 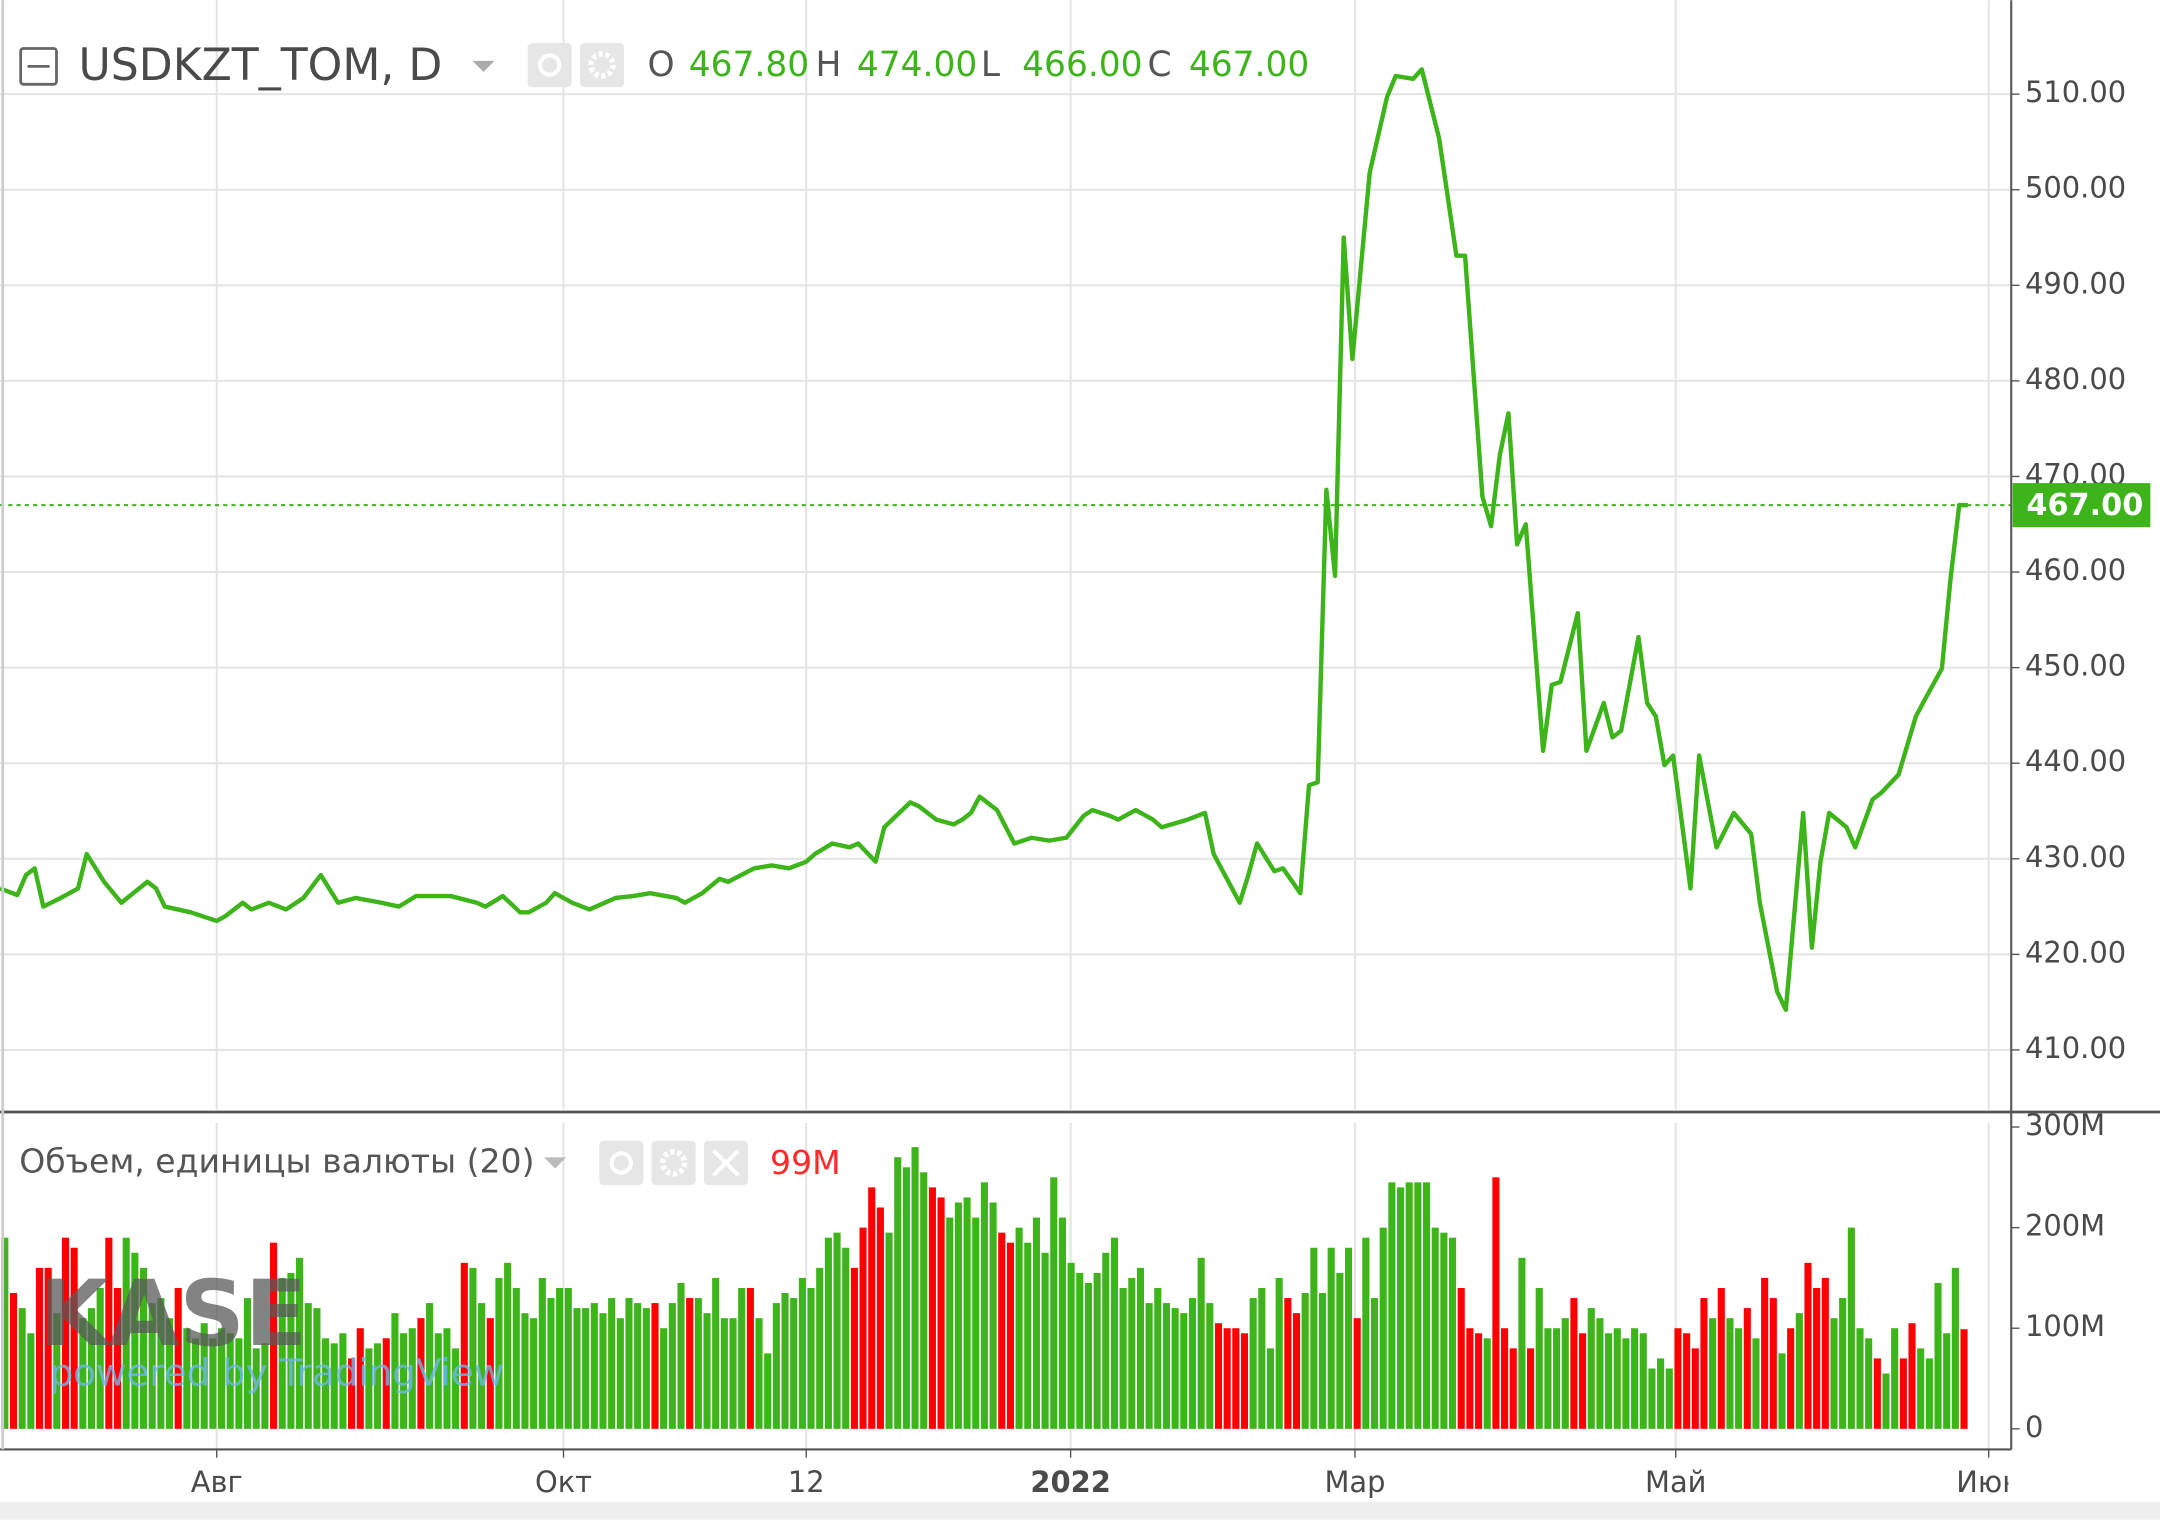 I want to click on ohlc-value: 474.00, so click(x=917, y=65).